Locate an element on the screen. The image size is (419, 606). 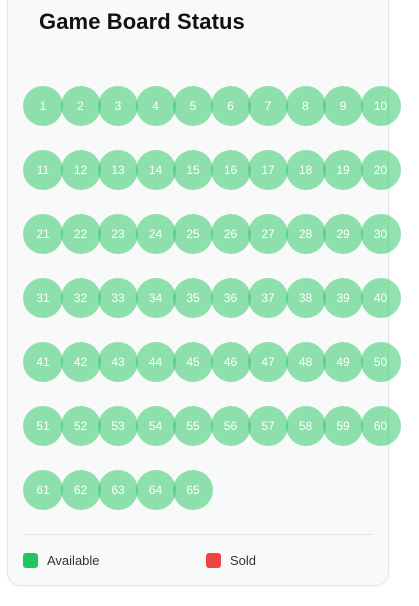
sold-swatch is located at coordinates (213, 560).